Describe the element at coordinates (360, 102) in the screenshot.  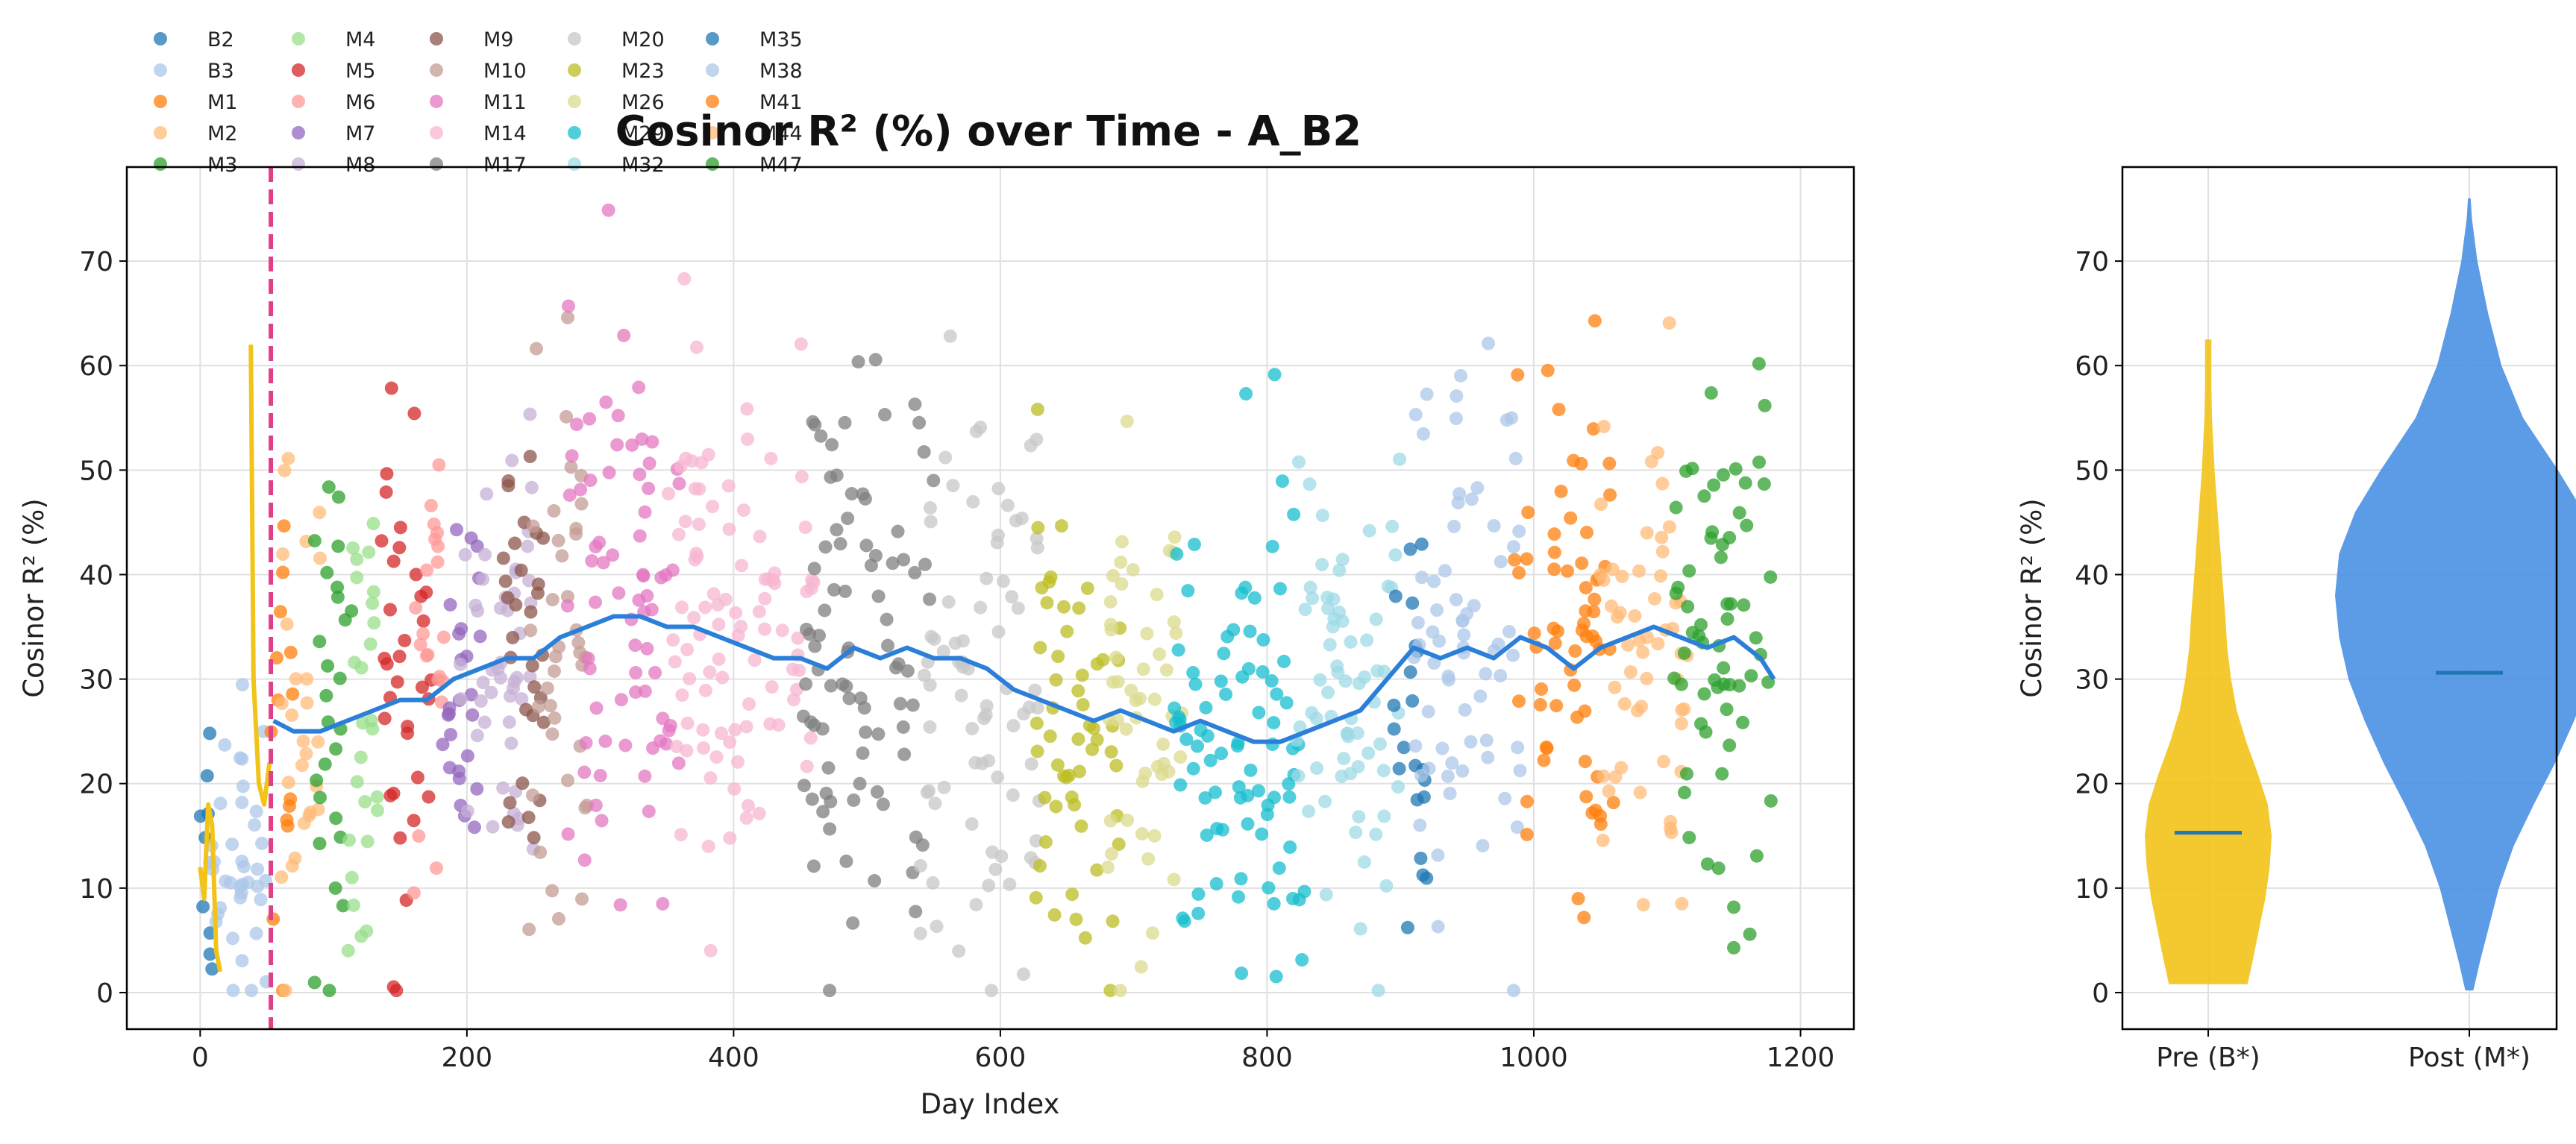
I see `legend-label-m6: M6` at that location.